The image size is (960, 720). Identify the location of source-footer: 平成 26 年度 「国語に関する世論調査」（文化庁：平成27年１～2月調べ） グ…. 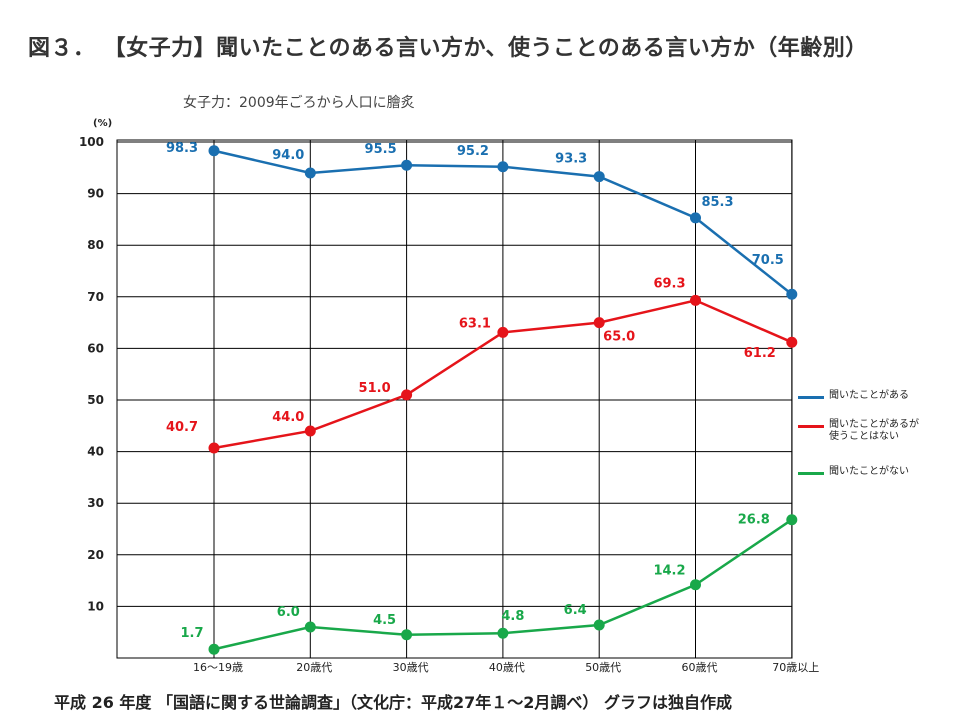
(393, 702).